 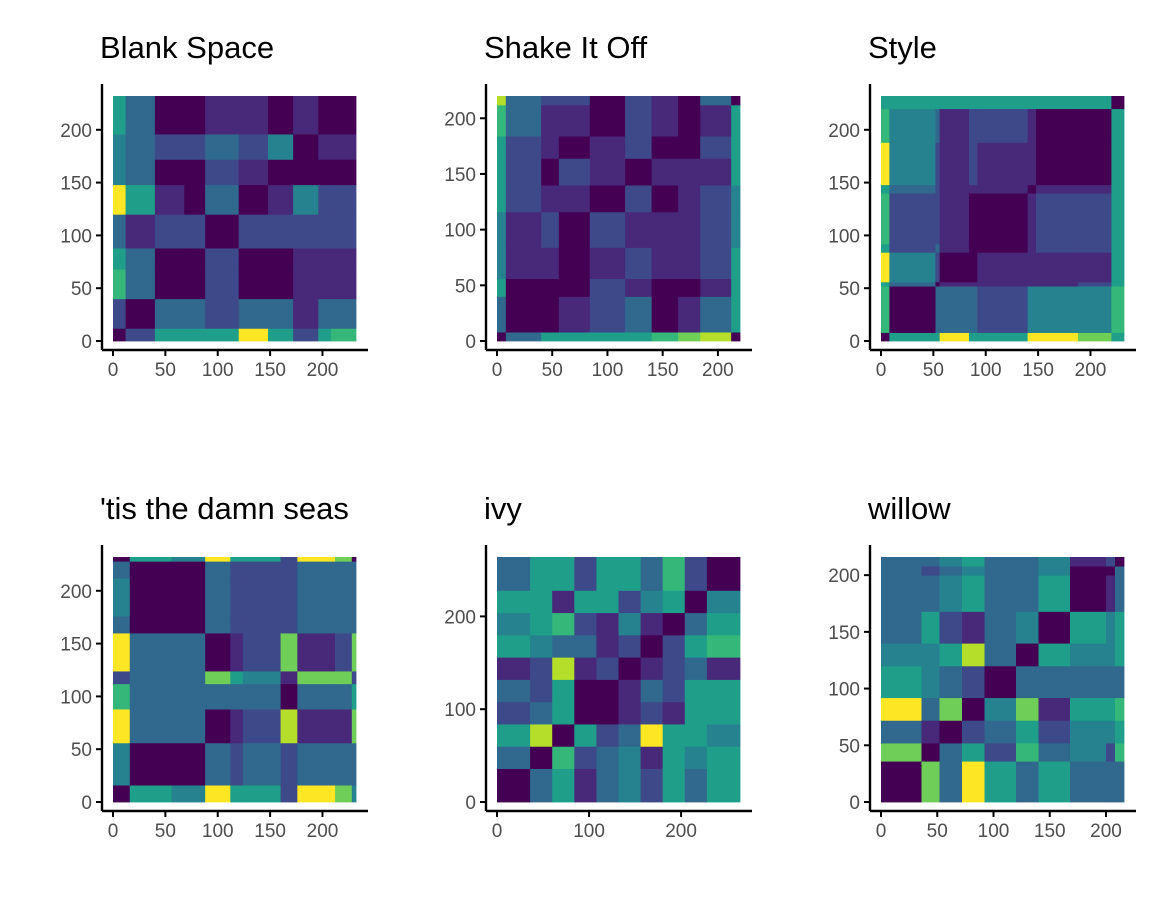 What do you see at coordinates (218, 370) in the screenshot?
I see `x-tick-label: 100` at bounding box center [218, 370].